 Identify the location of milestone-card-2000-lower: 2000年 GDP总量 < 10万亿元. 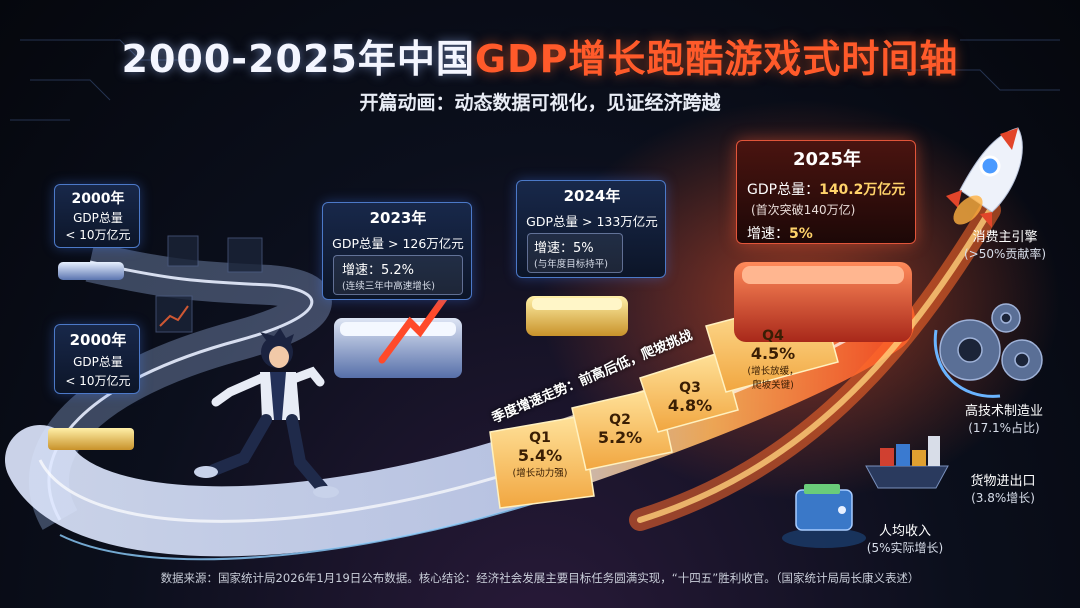
(97, 359).